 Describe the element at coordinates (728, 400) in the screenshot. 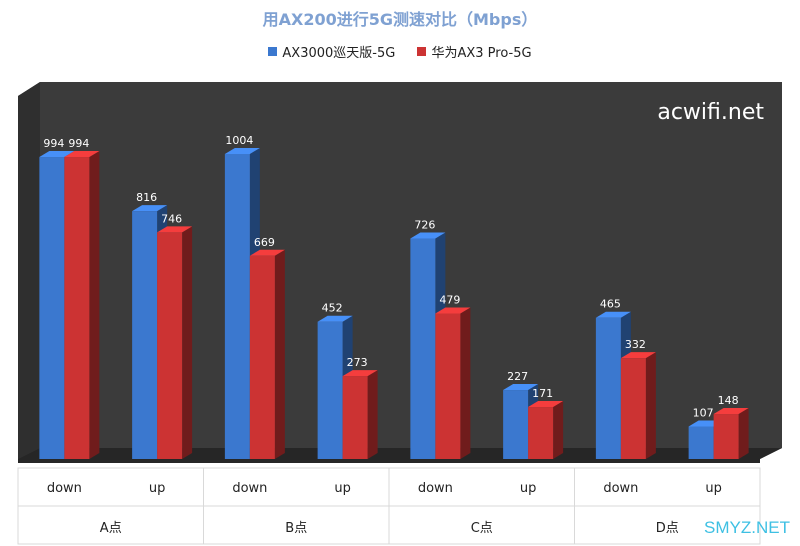

I see `data-label: 148` at that location.